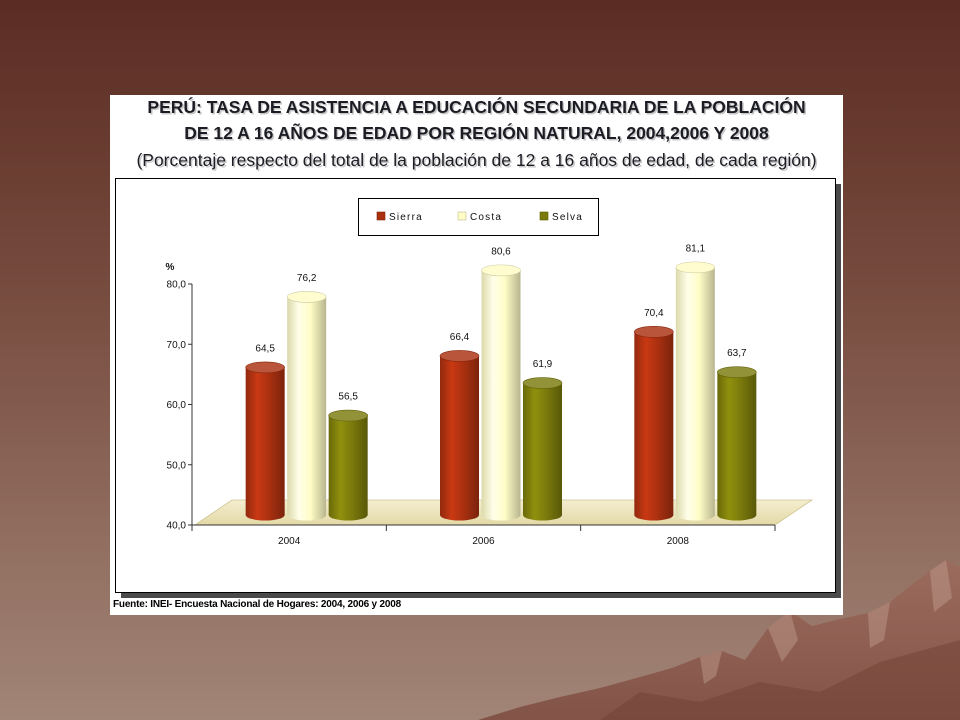 This screenshot has width=960, height=720. What do you see at coordinates (696, 248) in the screenshot?
I see `value-label: 81,1` at bounding box center [696, 248].